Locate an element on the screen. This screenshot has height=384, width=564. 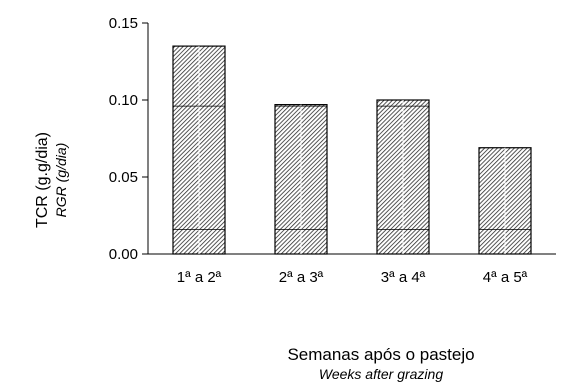
x-tick-label: 1ª a 2ª is located at coordinates (199, 277).